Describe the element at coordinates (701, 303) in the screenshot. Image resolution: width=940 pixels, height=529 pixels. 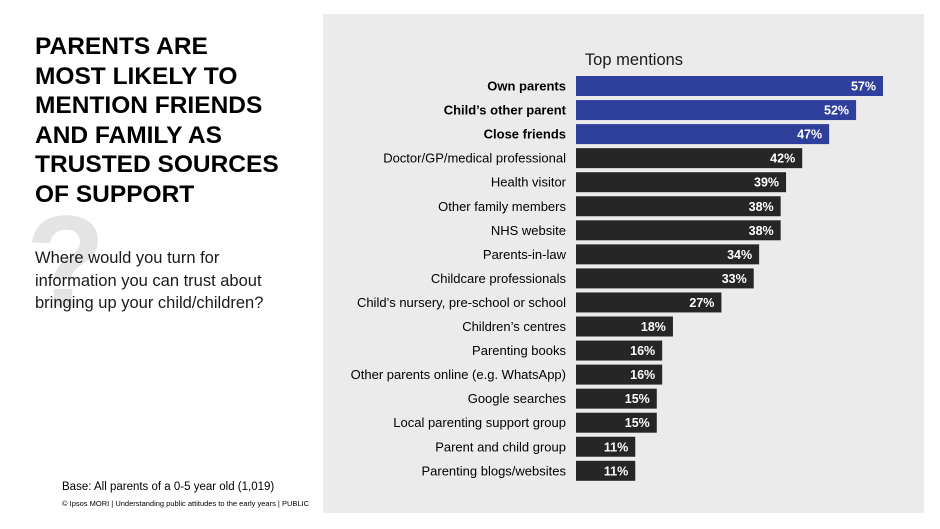
I see `value-label: 27%` at that location.